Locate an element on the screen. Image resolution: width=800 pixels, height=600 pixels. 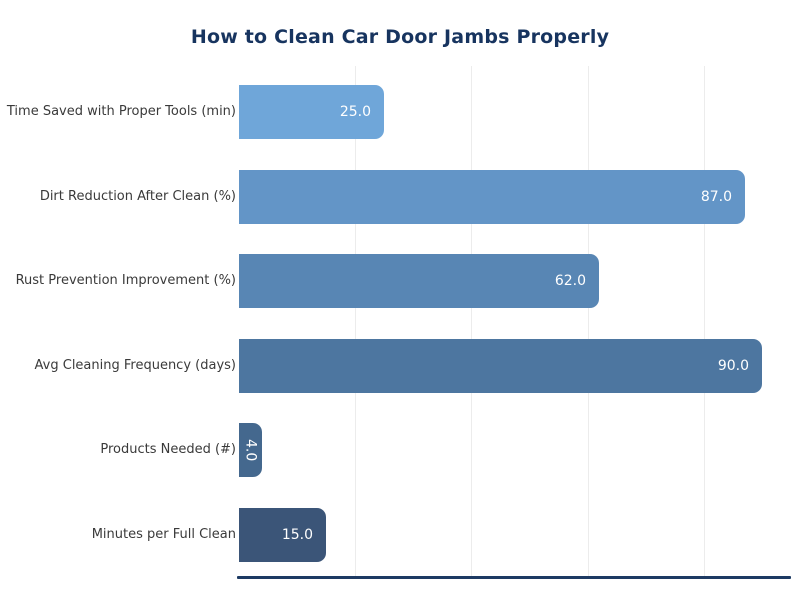
bar-row: Avg Cleaning Frequency (days) 90.0 is located at coordinates (400, 366).